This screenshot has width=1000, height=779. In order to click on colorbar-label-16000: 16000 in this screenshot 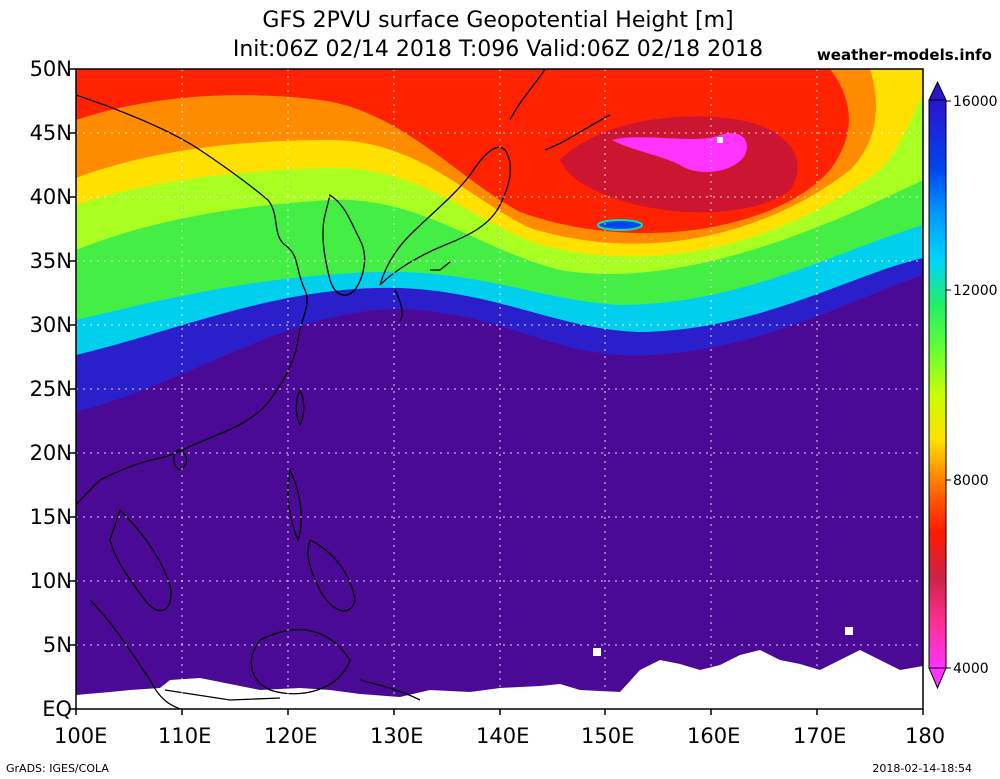, I will do `click(975, 102)`.